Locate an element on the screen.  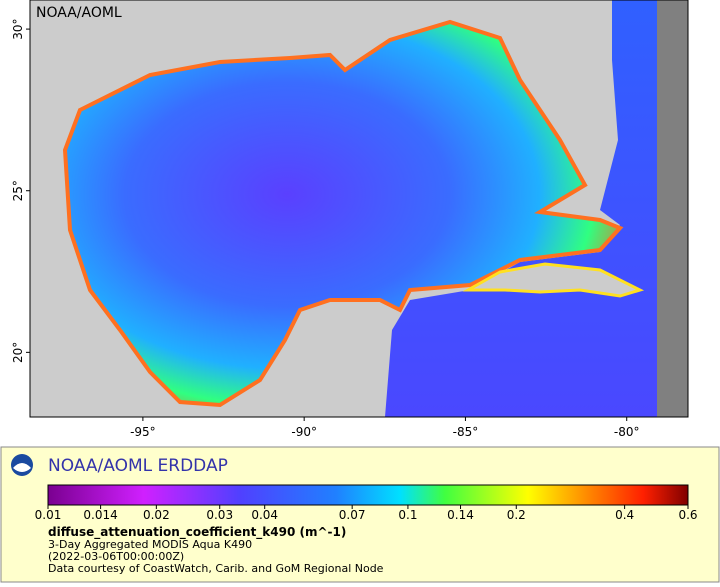
cuba is located at coordinates (553, 280).